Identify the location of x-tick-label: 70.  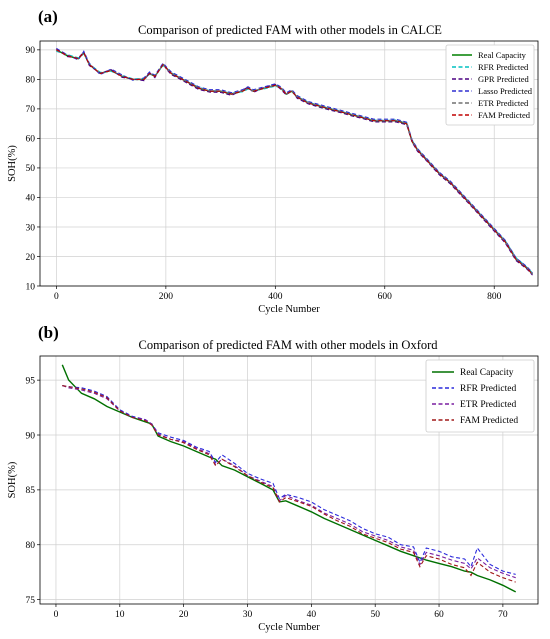
(503, 615).